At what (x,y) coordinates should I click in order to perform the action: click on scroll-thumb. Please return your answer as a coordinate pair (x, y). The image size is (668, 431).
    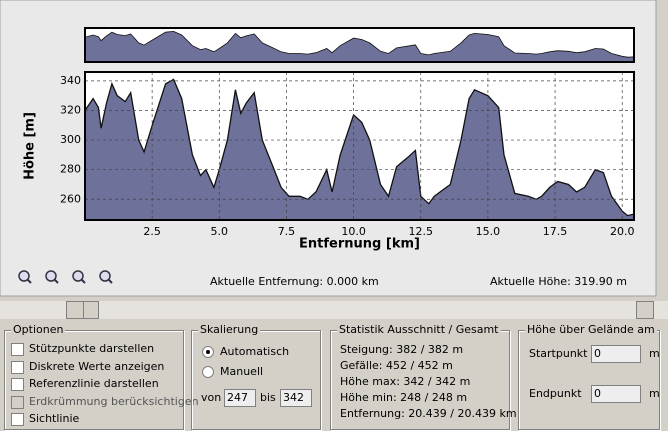
    Looking at the image, I should click on (91, 310).